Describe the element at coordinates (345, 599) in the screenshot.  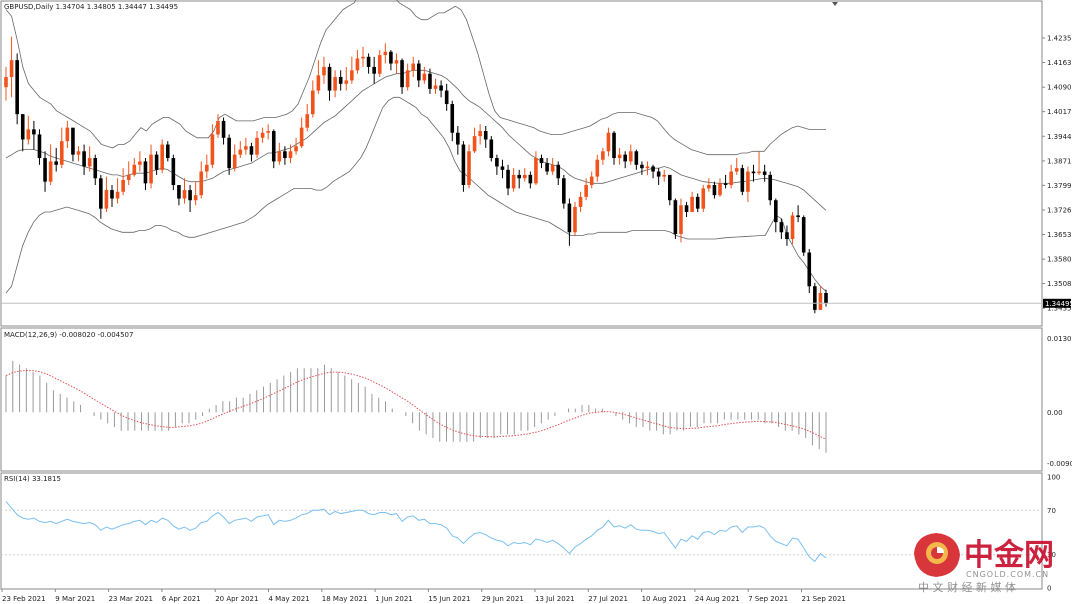
I see `date-tick-label: 18 May 2021` at that location.